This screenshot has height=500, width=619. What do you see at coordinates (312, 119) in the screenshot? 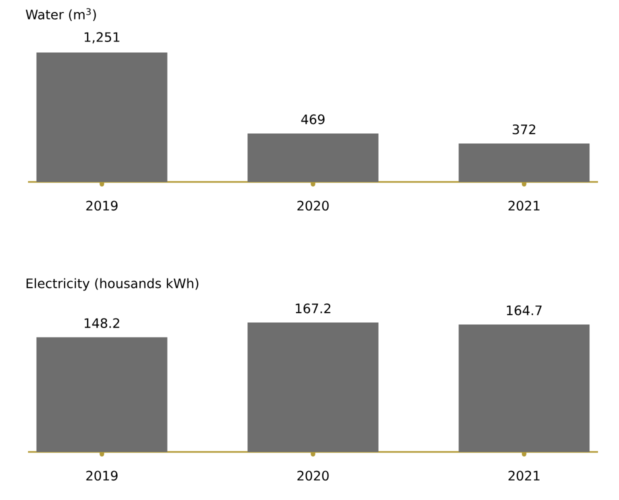
I see `data-label: 469` at bounding box center [312, 119].